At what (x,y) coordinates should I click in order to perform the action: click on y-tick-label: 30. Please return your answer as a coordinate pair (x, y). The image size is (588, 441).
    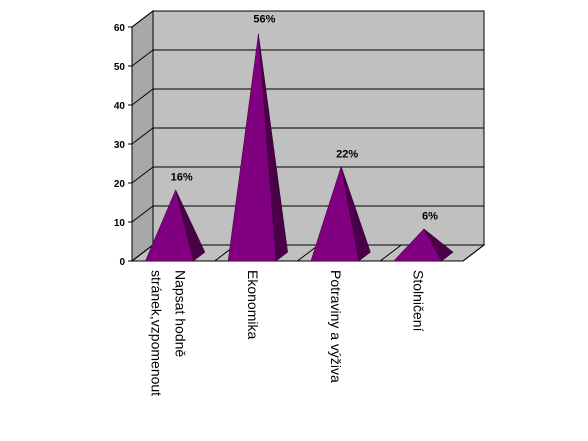
    Looking at the image, I should click on (120, 145).